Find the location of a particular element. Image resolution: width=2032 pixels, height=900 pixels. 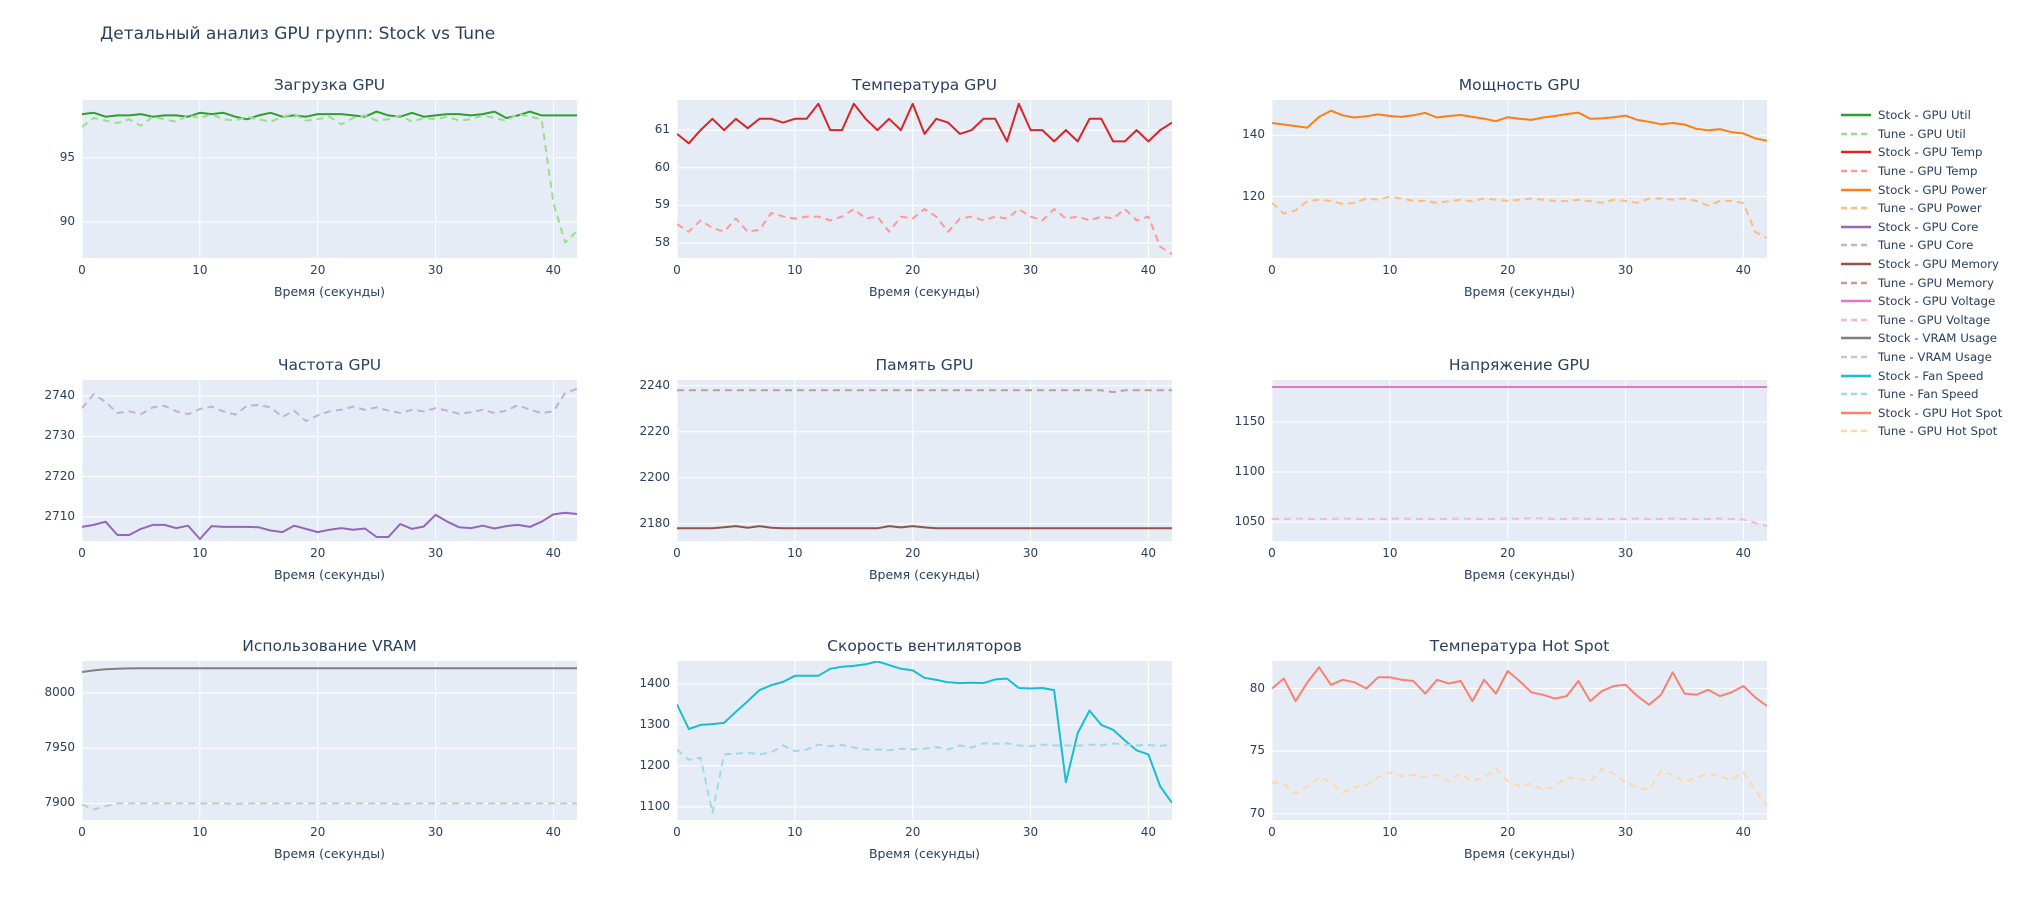

y-axis-tick-label: 1100 is located at coordinates (1249, 471).